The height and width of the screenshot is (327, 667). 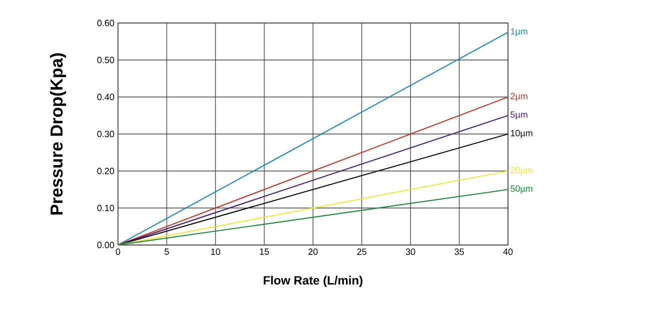 What do you see at coordinates (508, 251) in the screenshot?
I see `x-tick-label: 40` at bounding box center [508, 251].